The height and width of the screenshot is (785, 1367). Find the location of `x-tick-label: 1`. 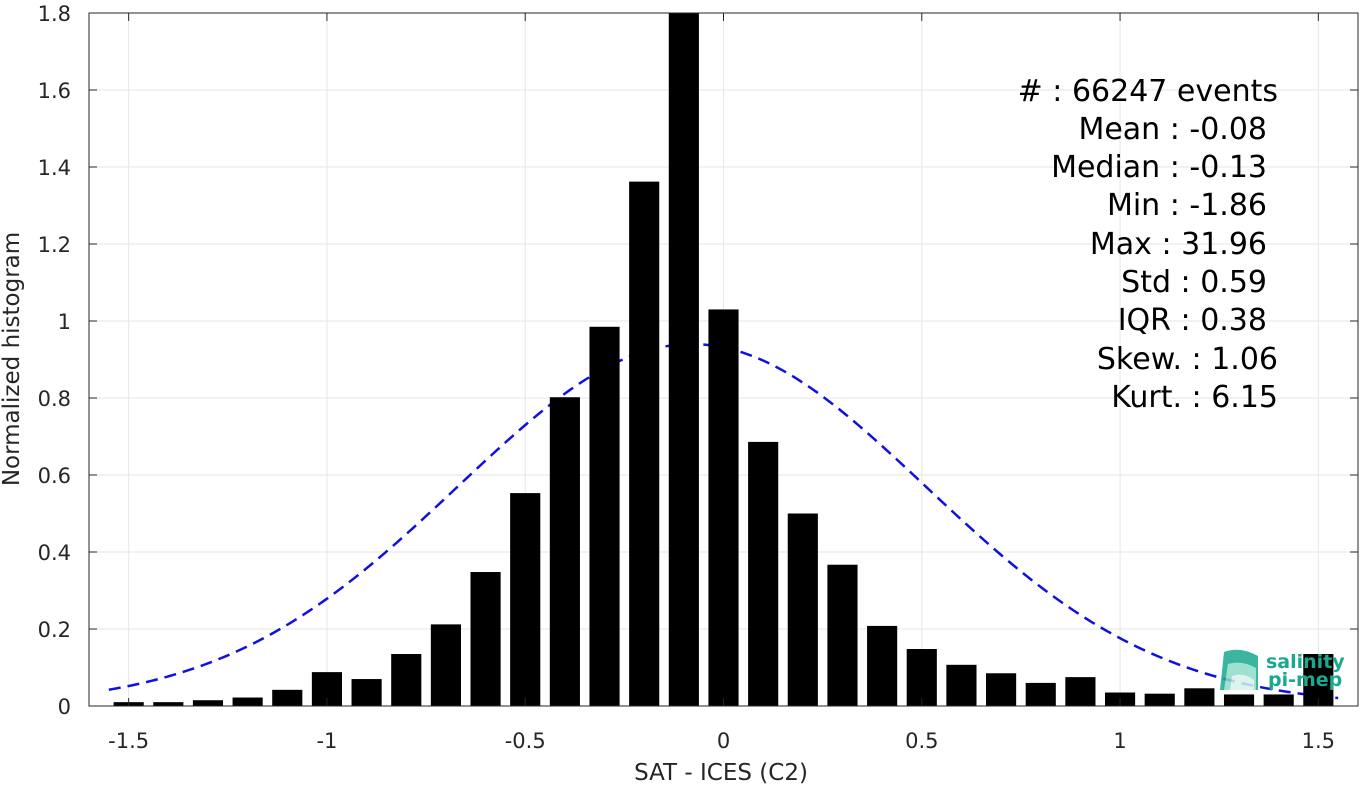

x-tick-label: 1 is located at coordinates (1119, 741).